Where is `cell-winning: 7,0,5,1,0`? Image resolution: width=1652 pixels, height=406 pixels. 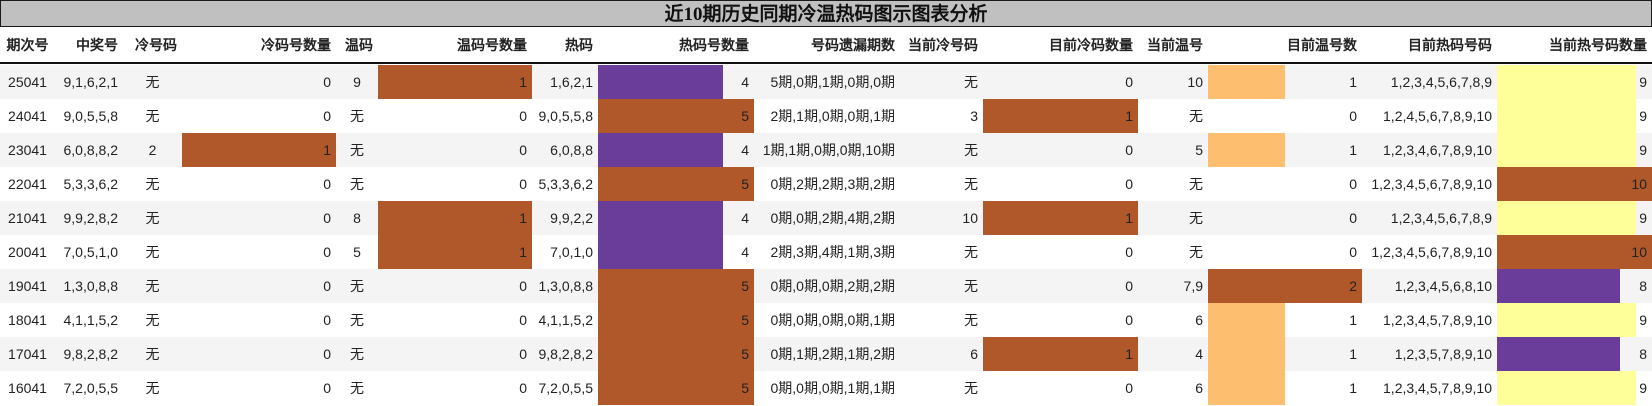 cell-winning: 7,0,5,1,0 is located at coordinates (91, 252).